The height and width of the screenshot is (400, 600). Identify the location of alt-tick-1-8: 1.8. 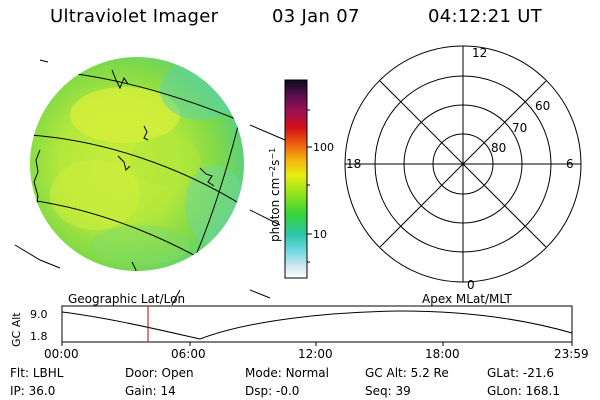
(39, 336).